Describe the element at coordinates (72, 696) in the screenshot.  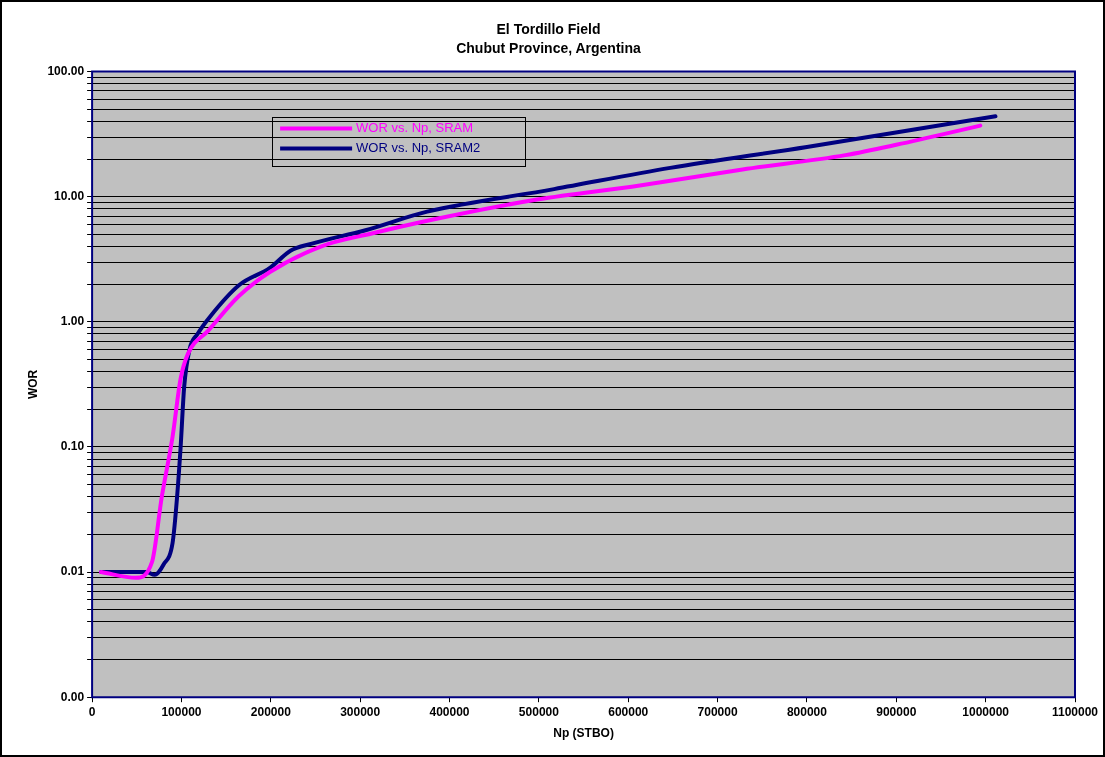
I see `y-tick-label: 0.00` at that location.